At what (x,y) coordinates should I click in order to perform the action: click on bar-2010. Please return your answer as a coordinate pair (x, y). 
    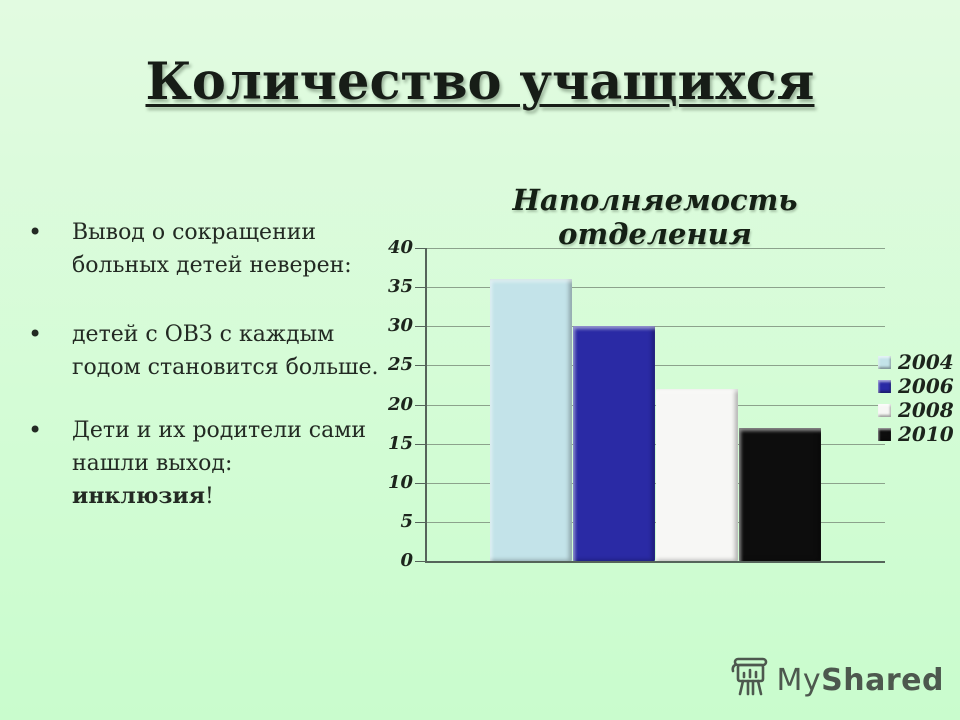
    Looking at the image, I should click on (780, 494).